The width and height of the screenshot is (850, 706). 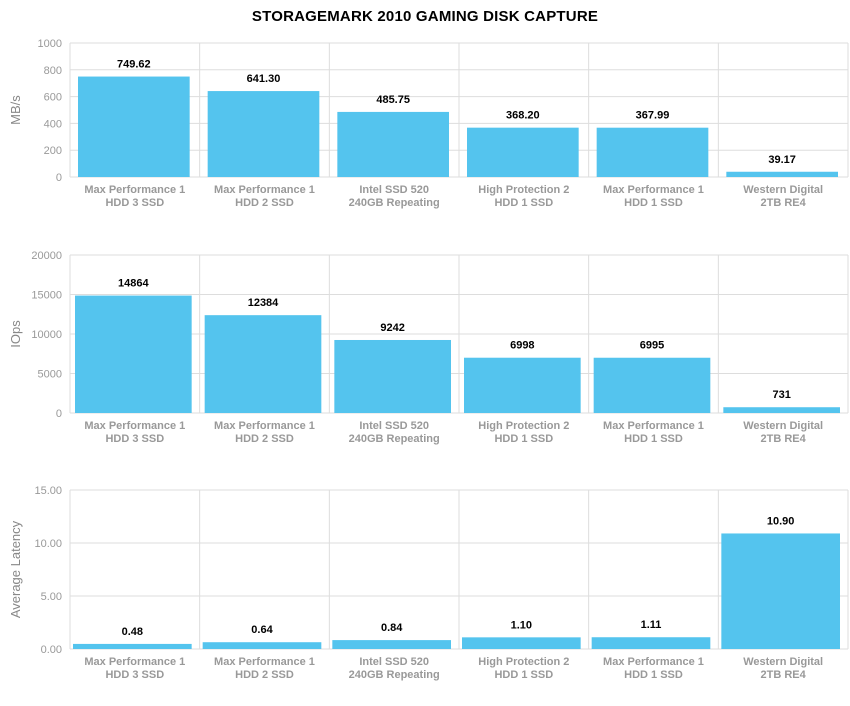 What do you see at coordinates (133, 284) in the screenshot?
I see `data-label: 14864` at bounding box center [133, 284].